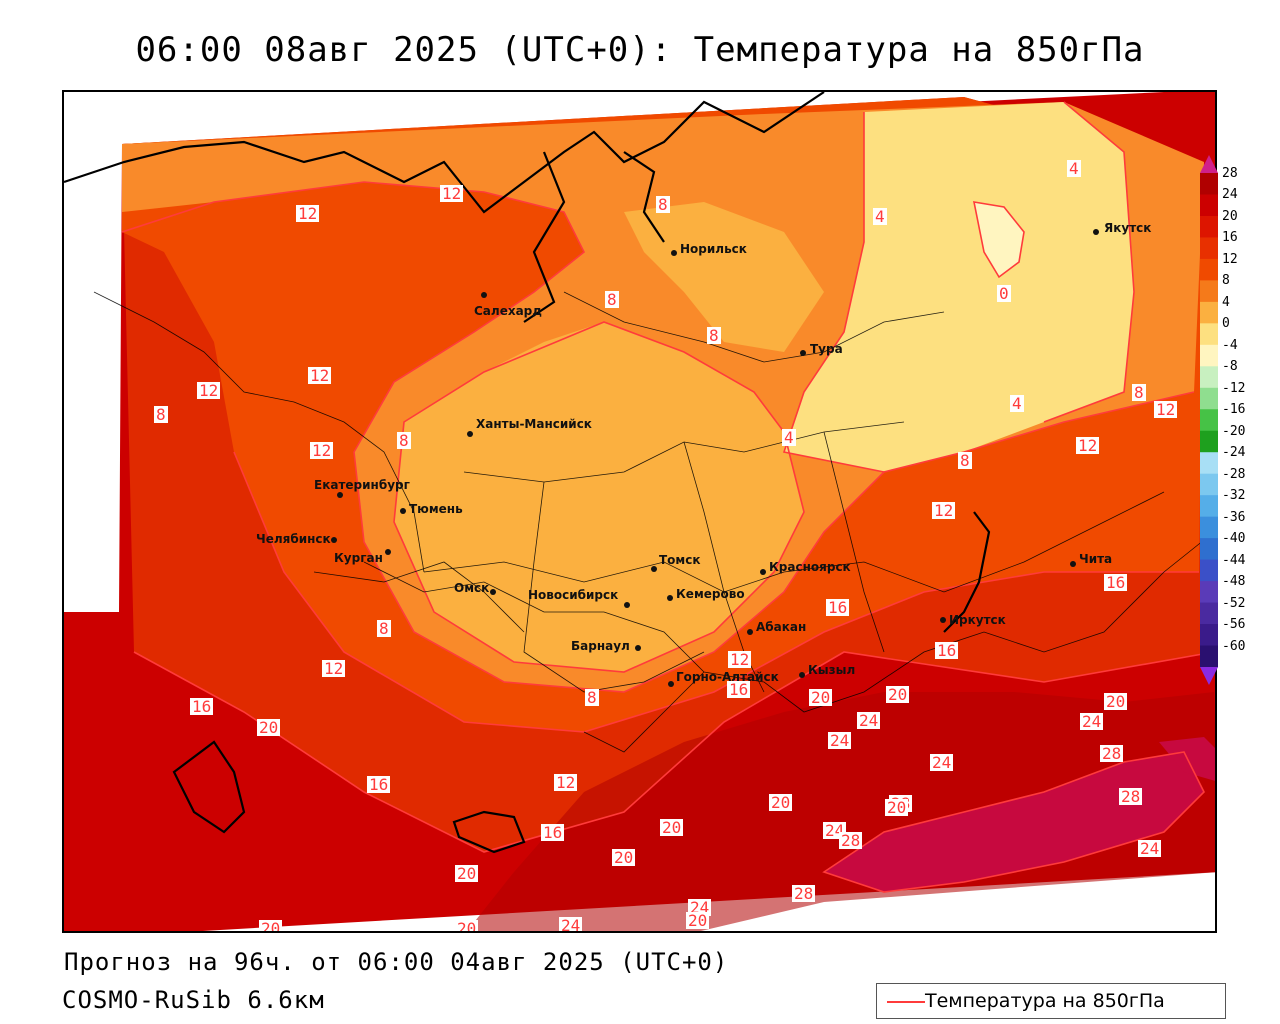 Image resolution: width=1280 pixels, height=1024 pixels. I want to click on colorbar-tick-label: -48, so click(1234, 582).